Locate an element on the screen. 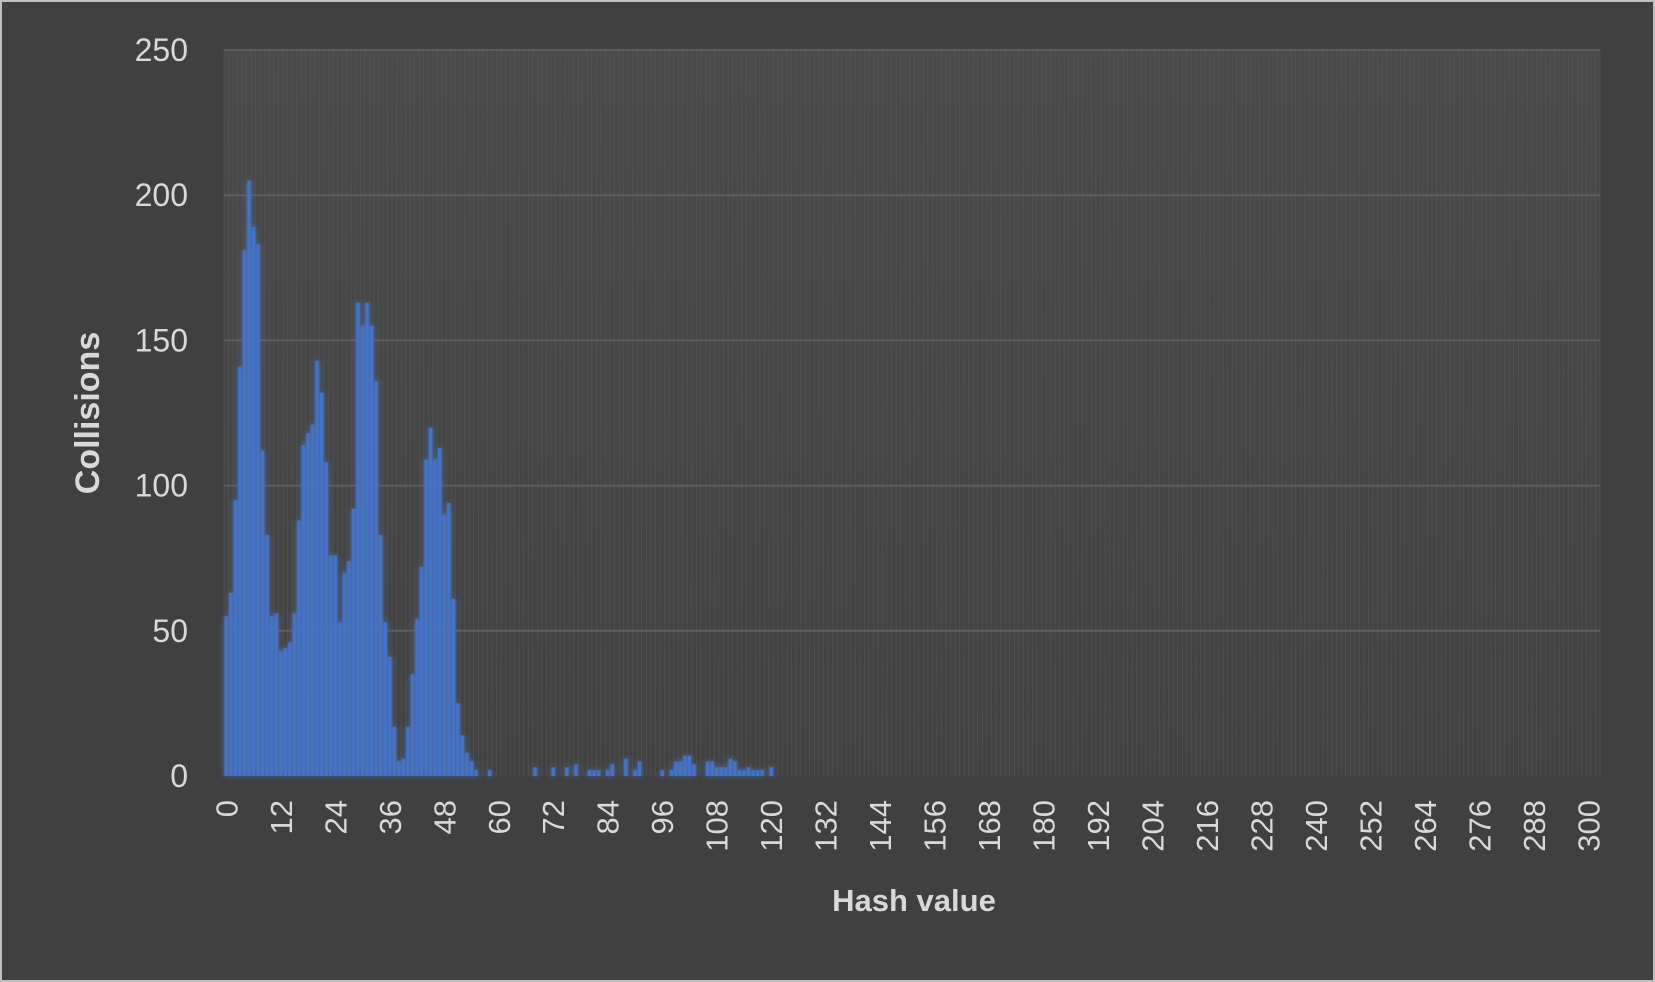  x-tick-label: 180 is located at coordinates (1044, 826).